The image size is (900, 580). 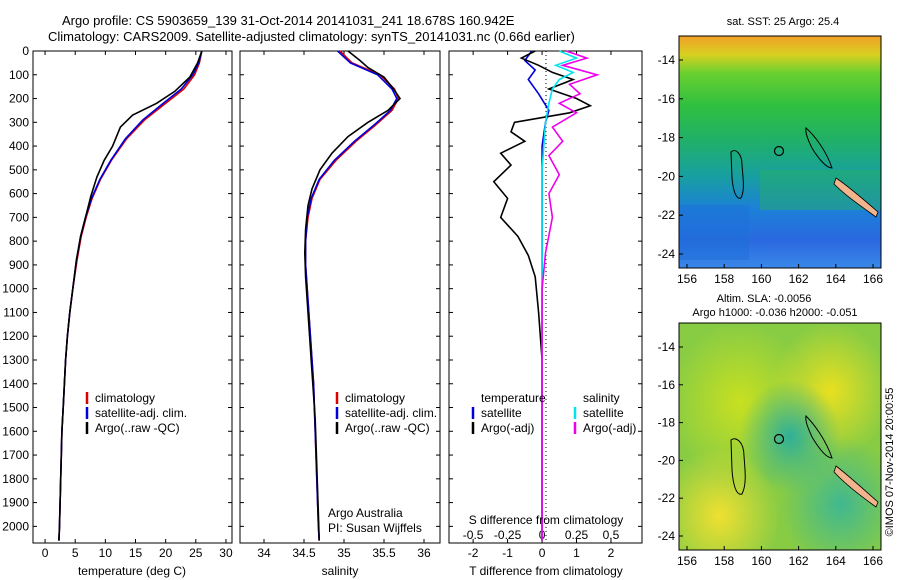 What do you see at coordinates (546, 571) in the screenshot?
I see `t-difference-label: T difference from climatology` at bounding box center [546, 571].